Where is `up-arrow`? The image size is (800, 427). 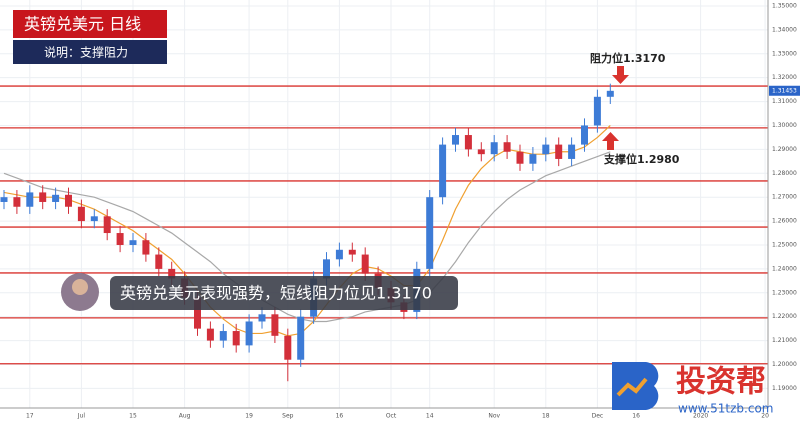 up-arrow is located at coordinates (610, 141).